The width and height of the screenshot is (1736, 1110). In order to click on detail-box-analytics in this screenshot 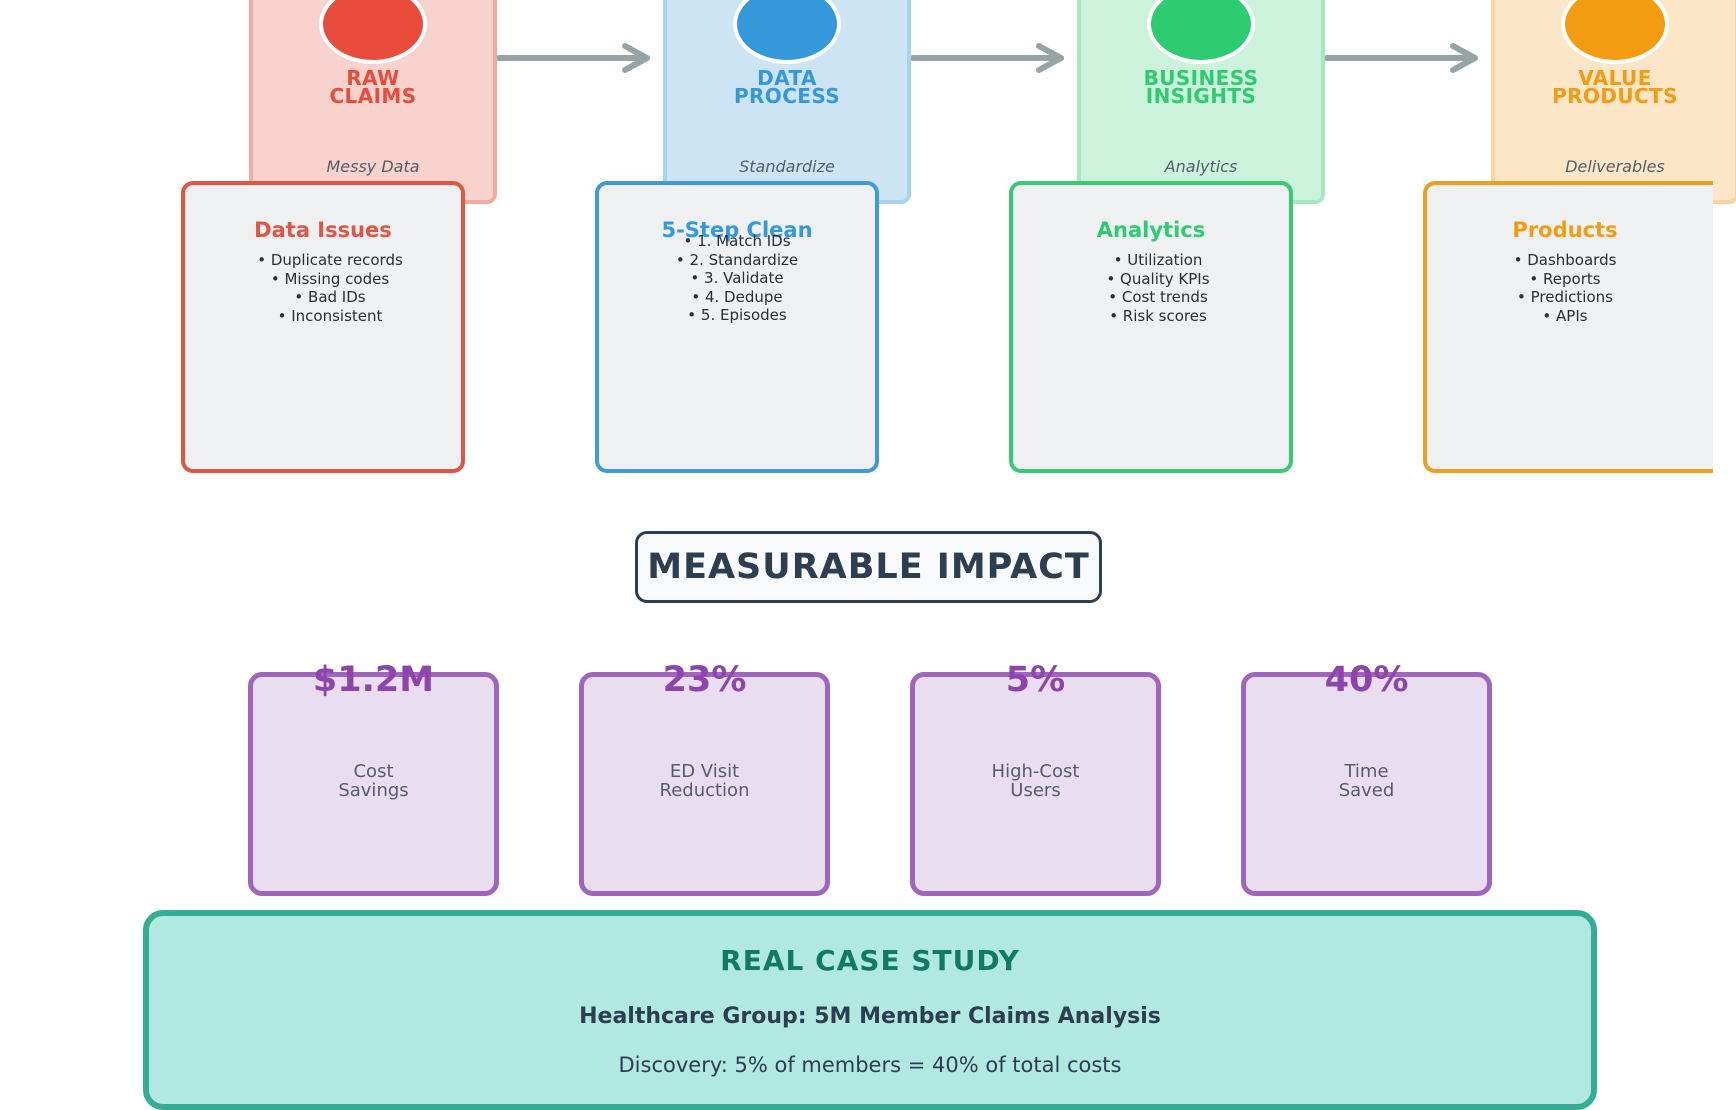, I will do `click(1151, 327)`.